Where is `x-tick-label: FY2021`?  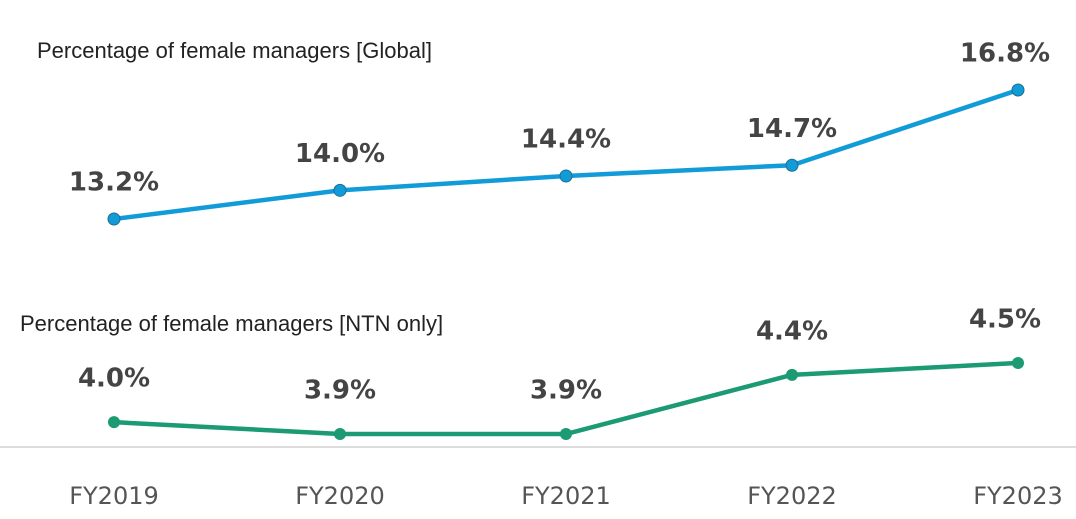
x-tick-label: FY2021 is located at coordinates (566, 496).